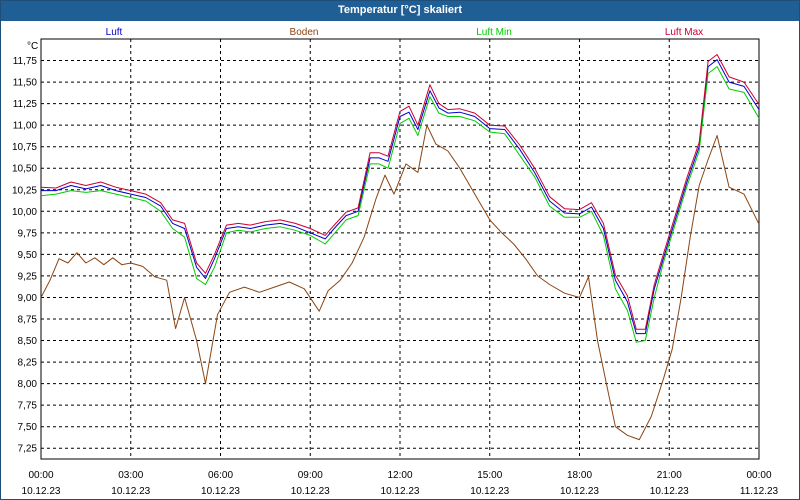 This screenshot has height=500, width=800. I want to click on y-tick-label: 10,75, so click(24, 147).